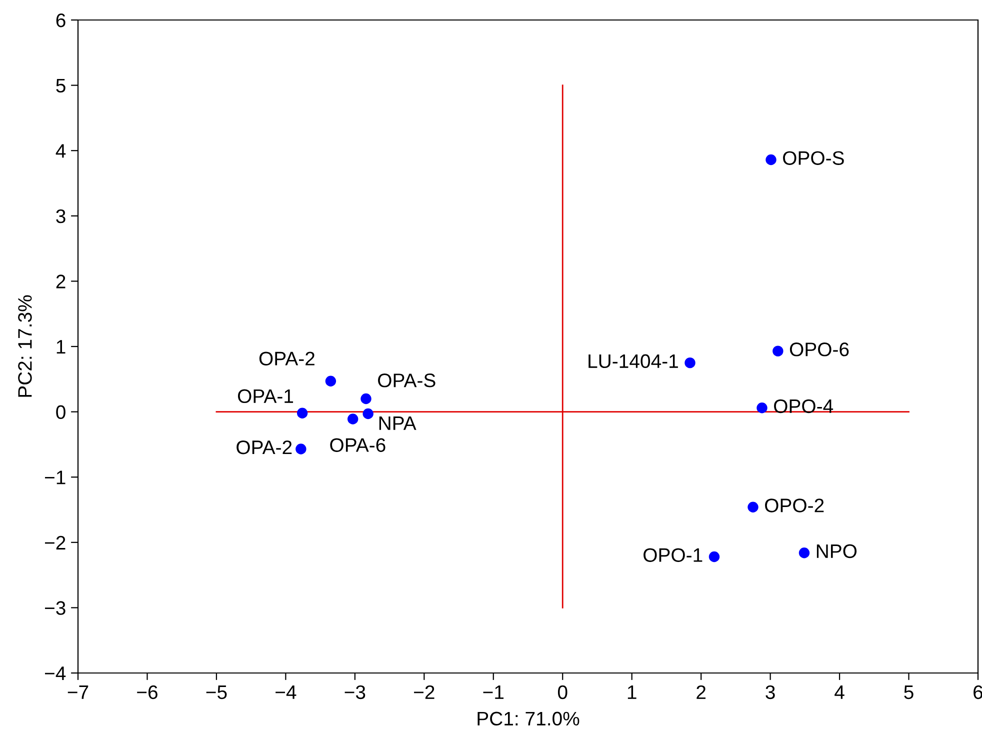 This screenshot has height=738, width=982. Describe the element at coordinates (216, 693) in the screenshot. I see `x-tick-label: −5` at that location.